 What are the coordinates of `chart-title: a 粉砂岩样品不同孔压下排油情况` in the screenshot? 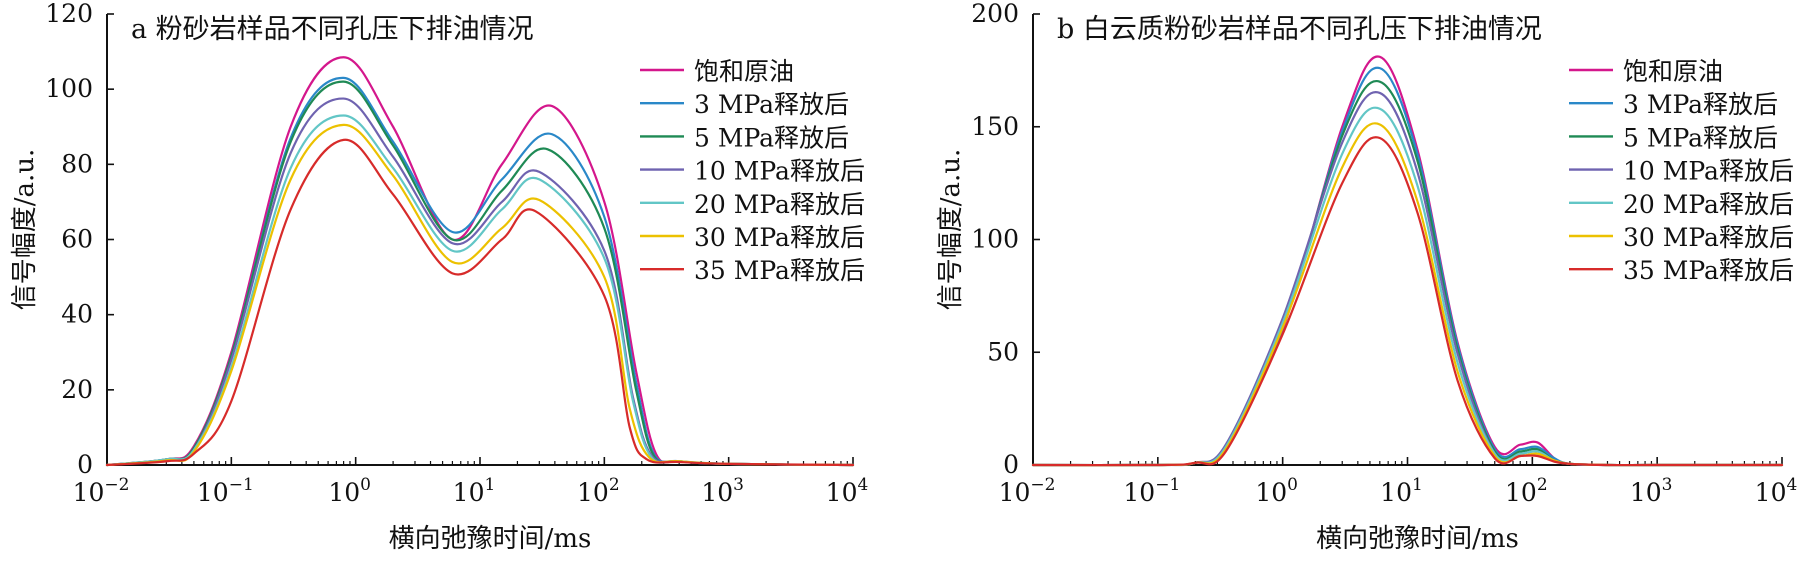 It's located at (332, 29).